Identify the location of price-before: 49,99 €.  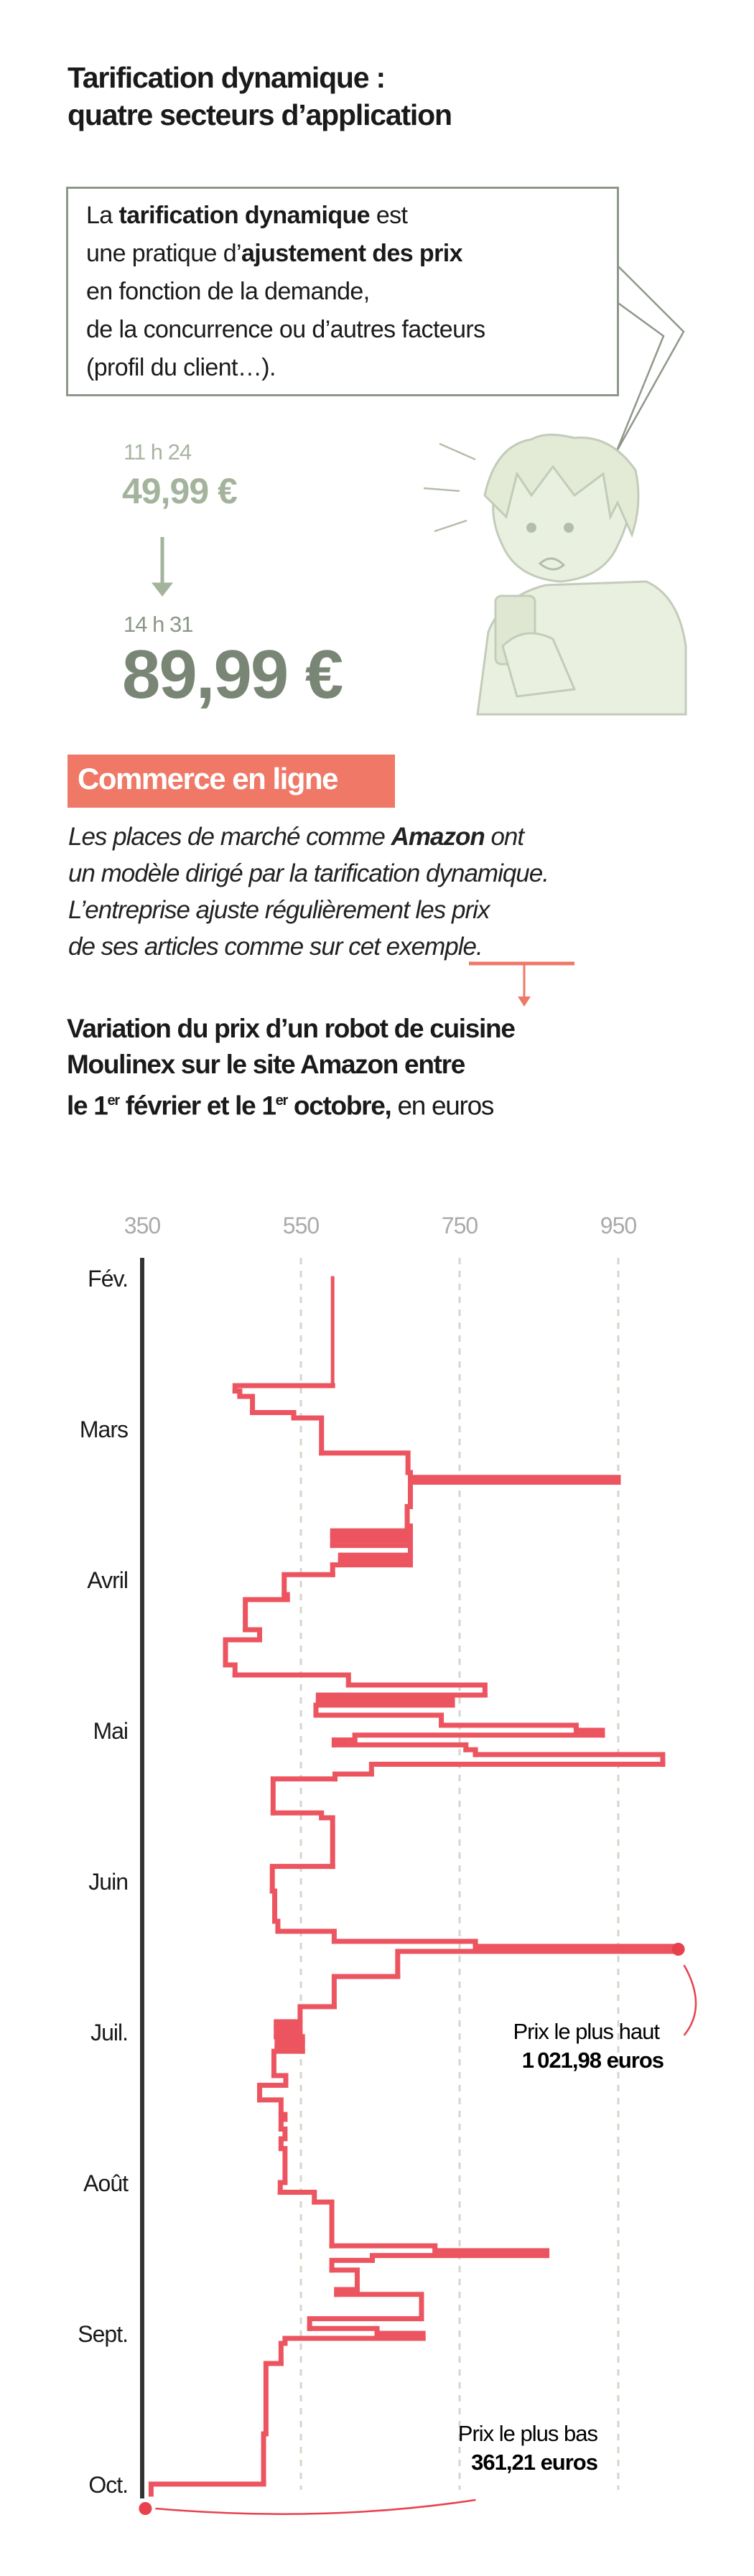
(180, 491).